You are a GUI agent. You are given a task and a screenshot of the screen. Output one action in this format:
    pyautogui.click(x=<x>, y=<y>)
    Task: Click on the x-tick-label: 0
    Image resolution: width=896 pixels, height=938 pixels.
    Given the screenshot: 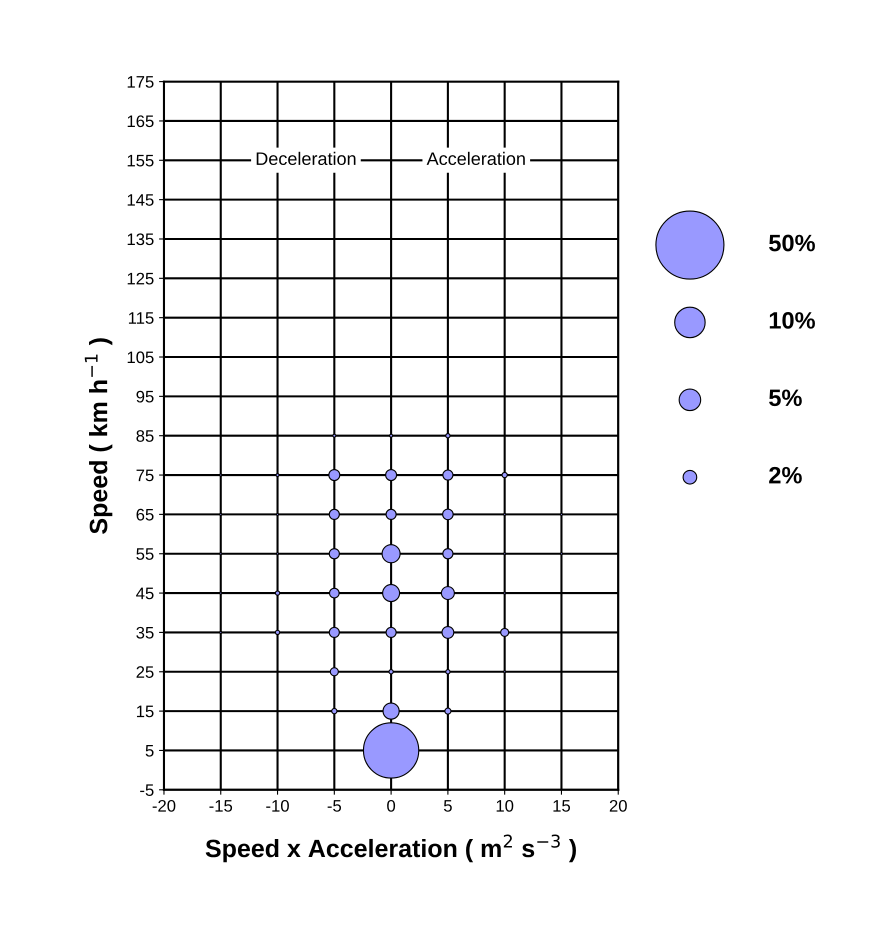 What is the action you would take?
    pyautogui.click(x=391, y=806)
    